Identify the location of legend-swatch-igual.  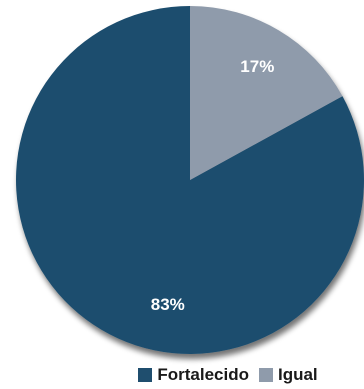
(265, 375).